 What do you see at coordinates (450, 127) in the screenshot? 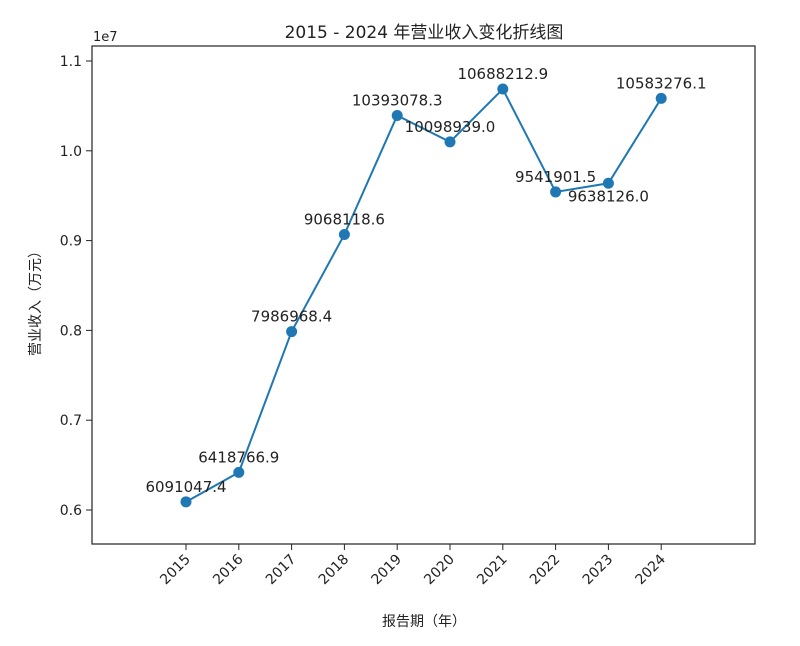
I see `data-label: 10098939.0` at bounding box center [450, 127].